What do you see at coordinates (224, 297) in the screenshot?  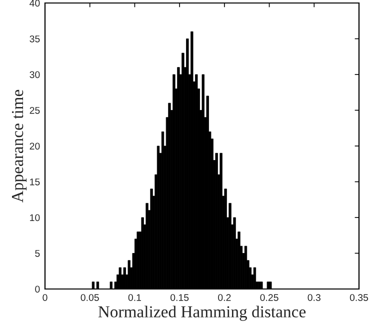 I see `x-tick-label: 0.2` at bounding box center [224, 297].